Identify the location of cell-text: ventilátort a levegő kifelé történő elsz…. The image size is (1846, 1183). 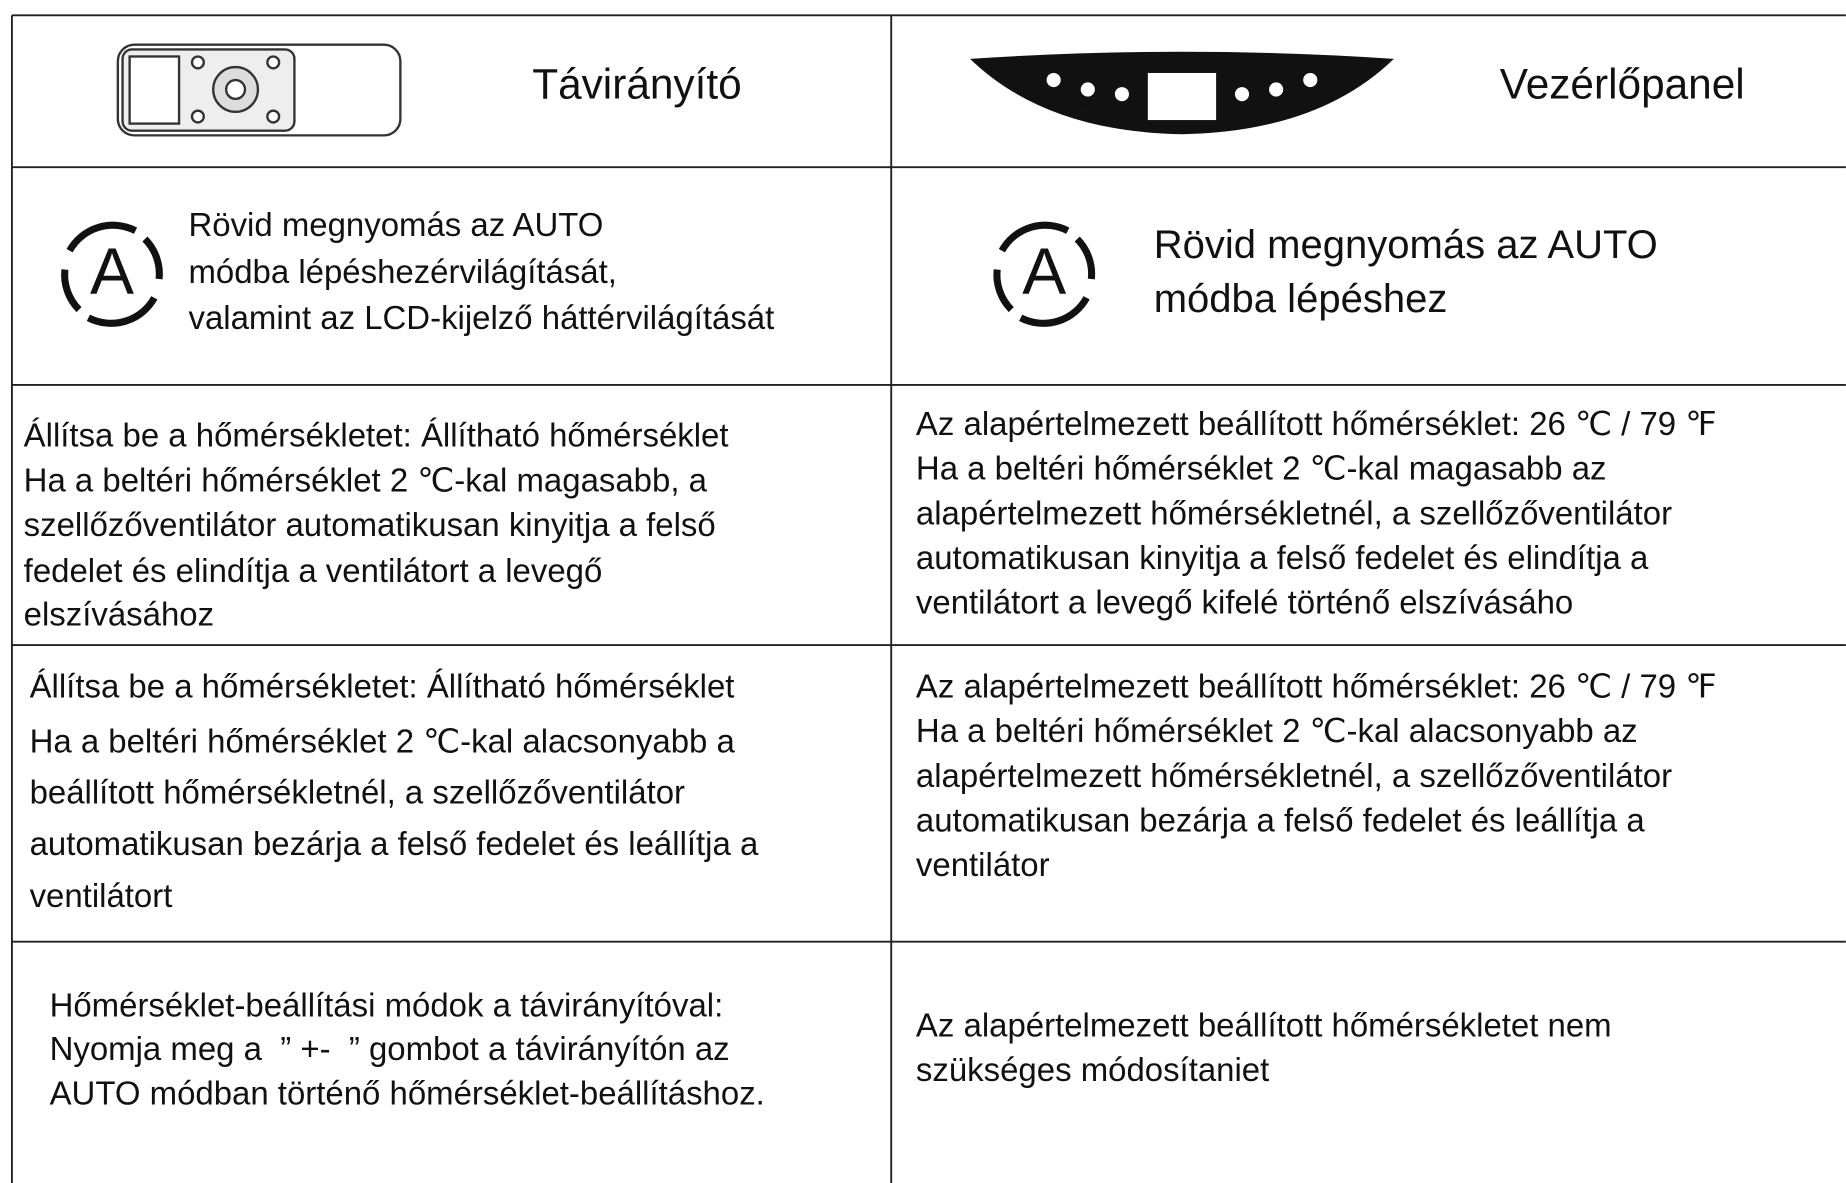
(1244, 602).